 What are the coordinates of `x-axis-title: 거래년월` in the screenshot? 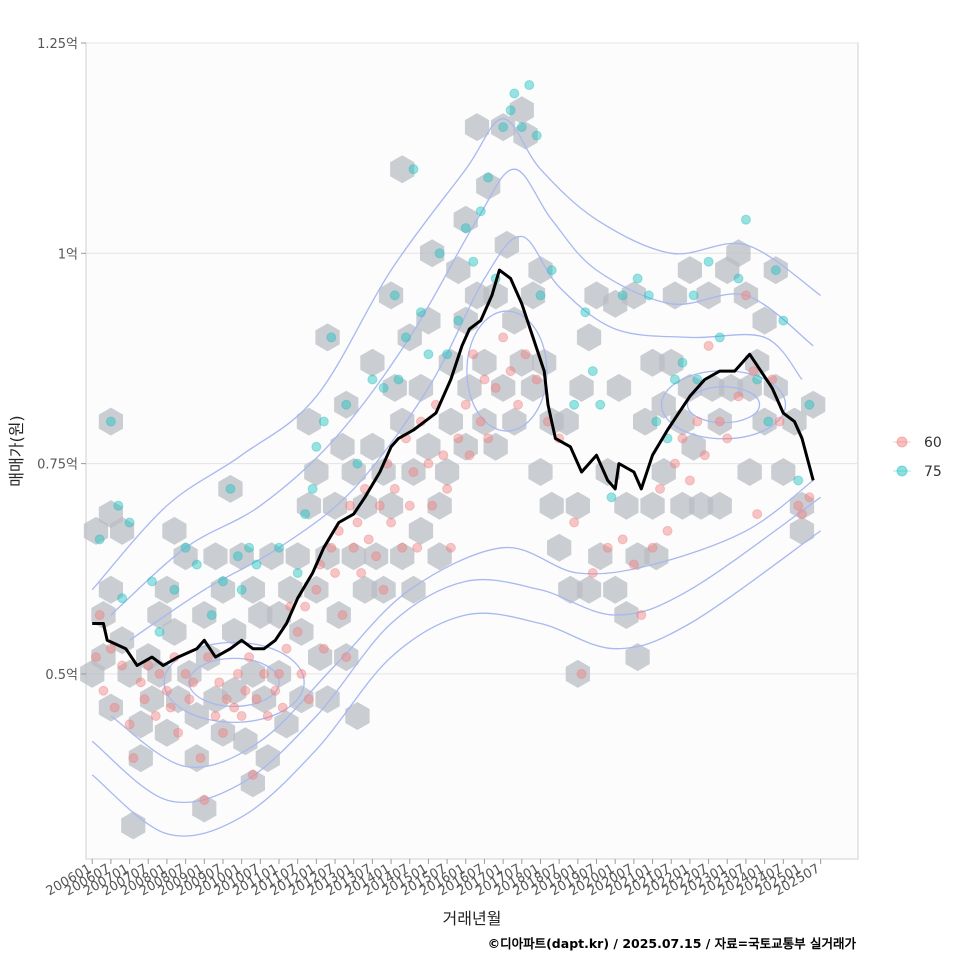 It's located at (472, 918).